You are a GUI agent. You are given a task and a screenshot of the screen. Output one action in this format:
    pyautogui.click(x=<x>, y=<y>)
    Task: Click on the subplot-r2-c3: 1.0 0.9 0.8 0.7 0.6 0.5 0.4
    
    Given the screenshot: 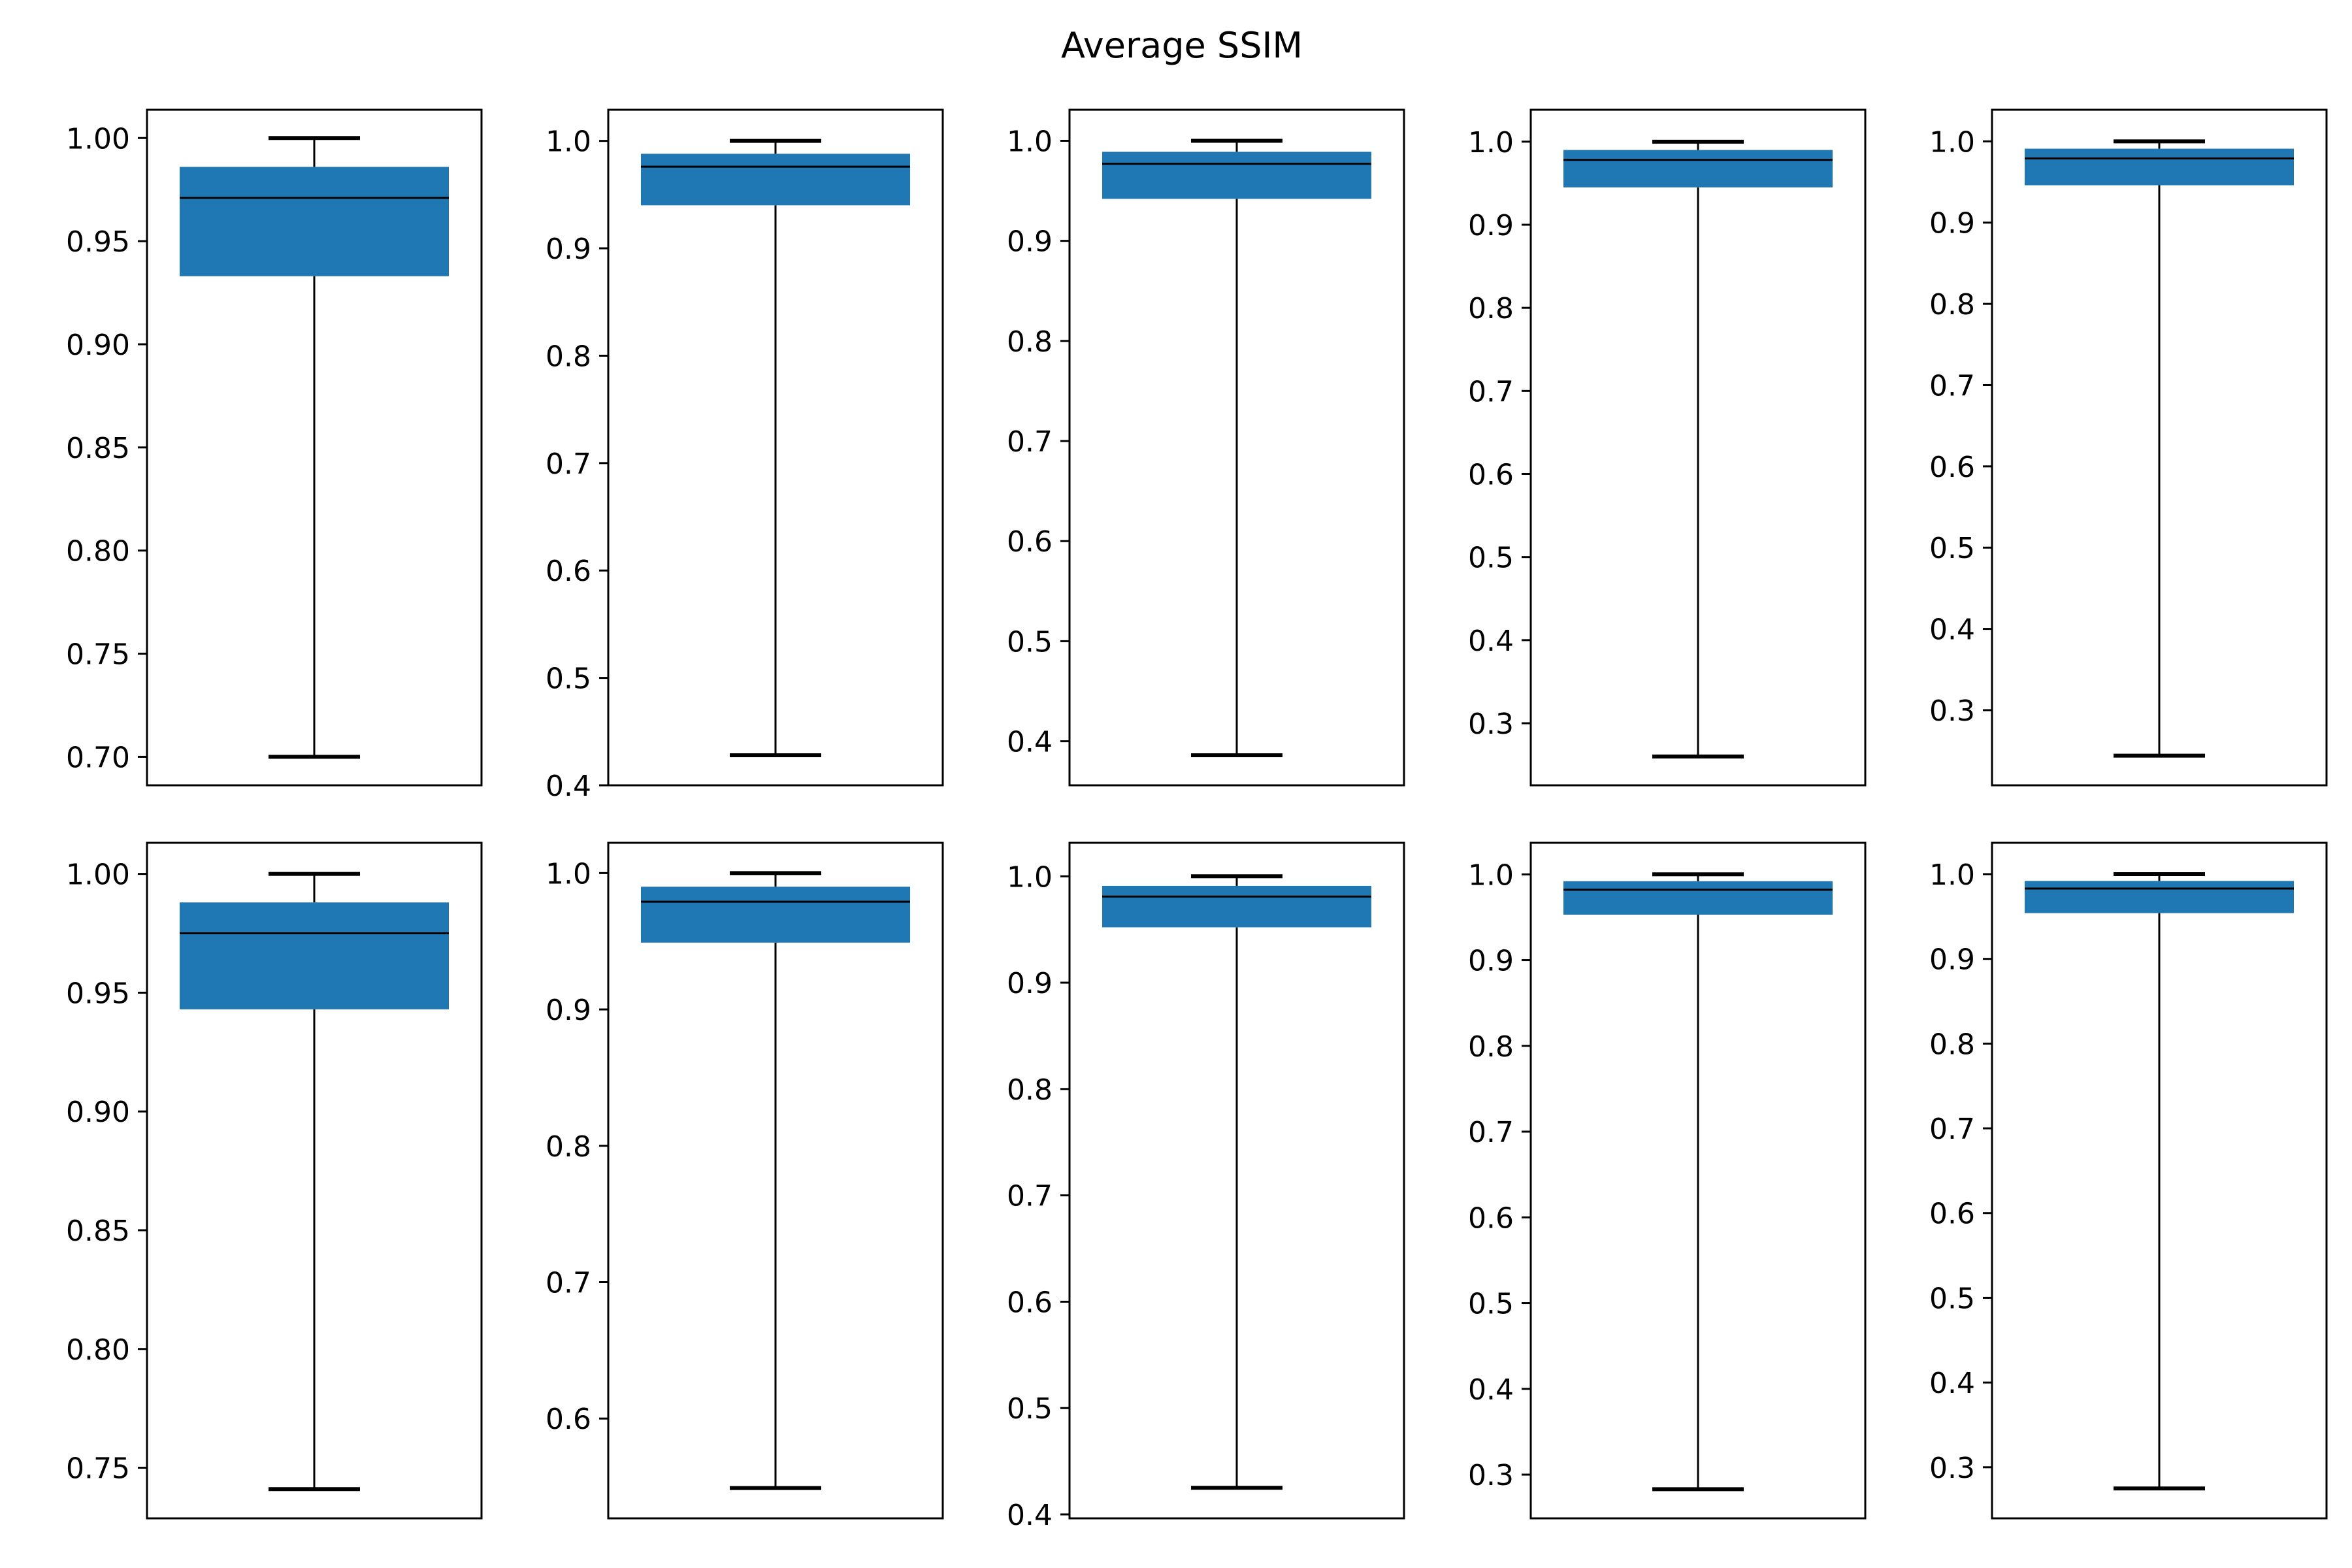 What is the action you would take?
    pyautogui.click(x=1206, y=1186)
    